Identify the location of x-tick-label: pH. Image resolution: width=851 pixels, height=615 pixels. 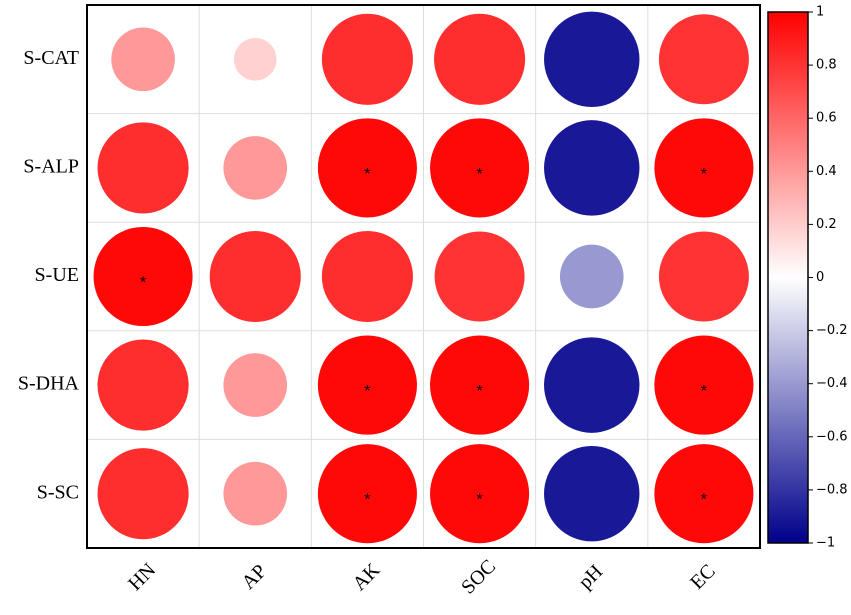
(590, 577).